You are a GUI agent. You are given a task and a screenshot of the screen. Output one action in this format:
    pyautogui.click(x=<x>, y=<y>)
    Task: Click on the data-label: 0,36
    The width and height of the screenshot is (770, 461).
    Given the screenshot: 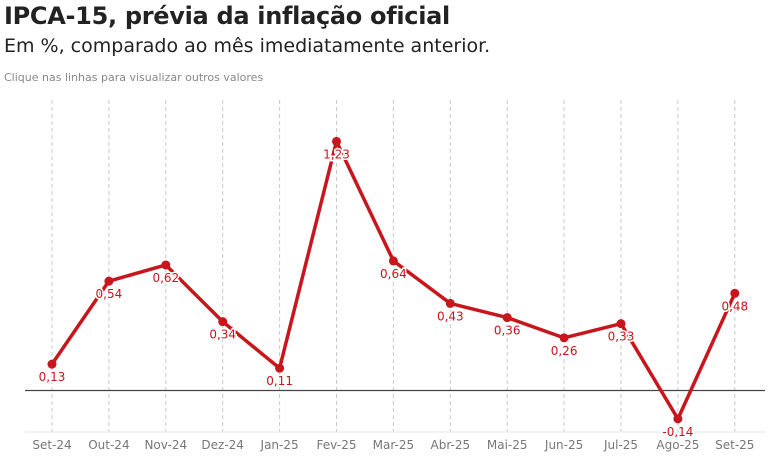 What is the action you would take?
    pyautogui.click(x=507, y=331)
    